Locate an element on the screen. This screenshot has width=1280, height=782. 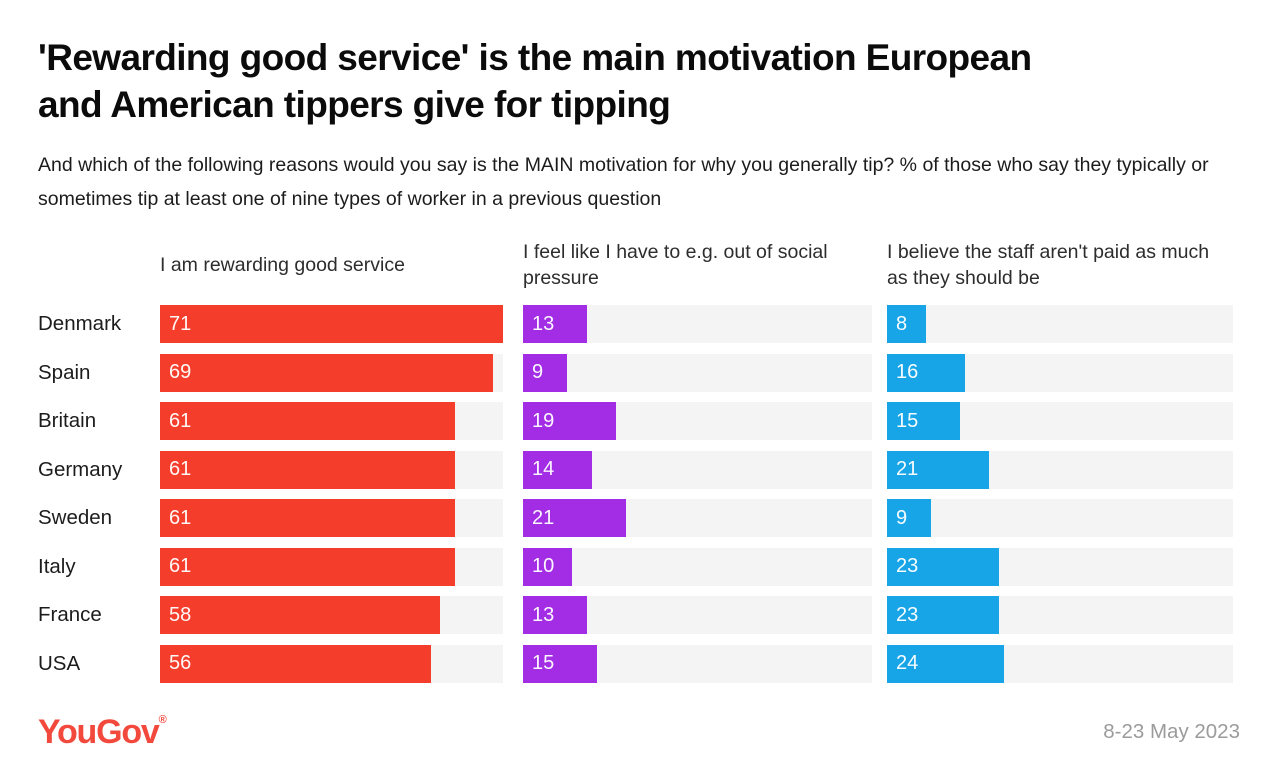
bar-staff-pay: 24 is located at coordinates (945, 663).